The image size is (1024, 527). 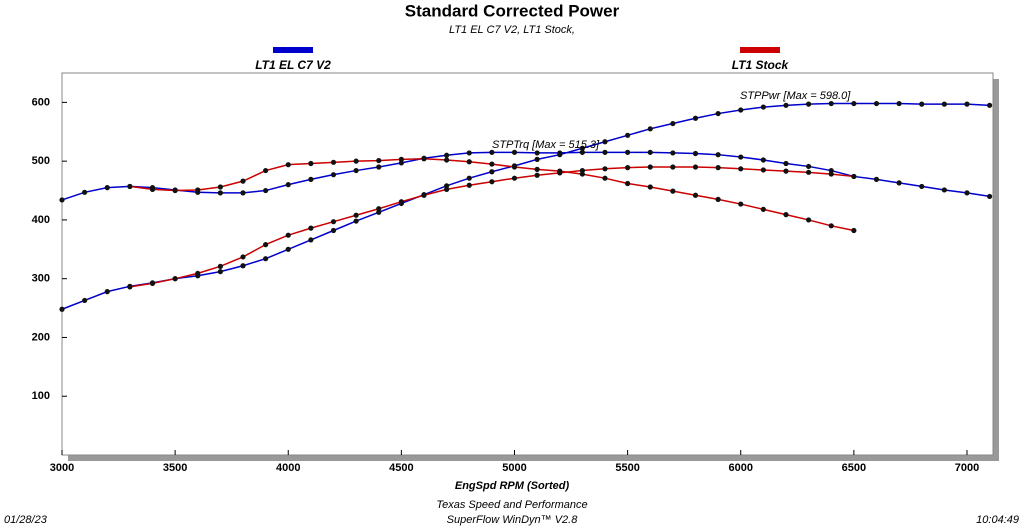 I want to click on x-tick-label: 3500, so click(x=175, y=468).